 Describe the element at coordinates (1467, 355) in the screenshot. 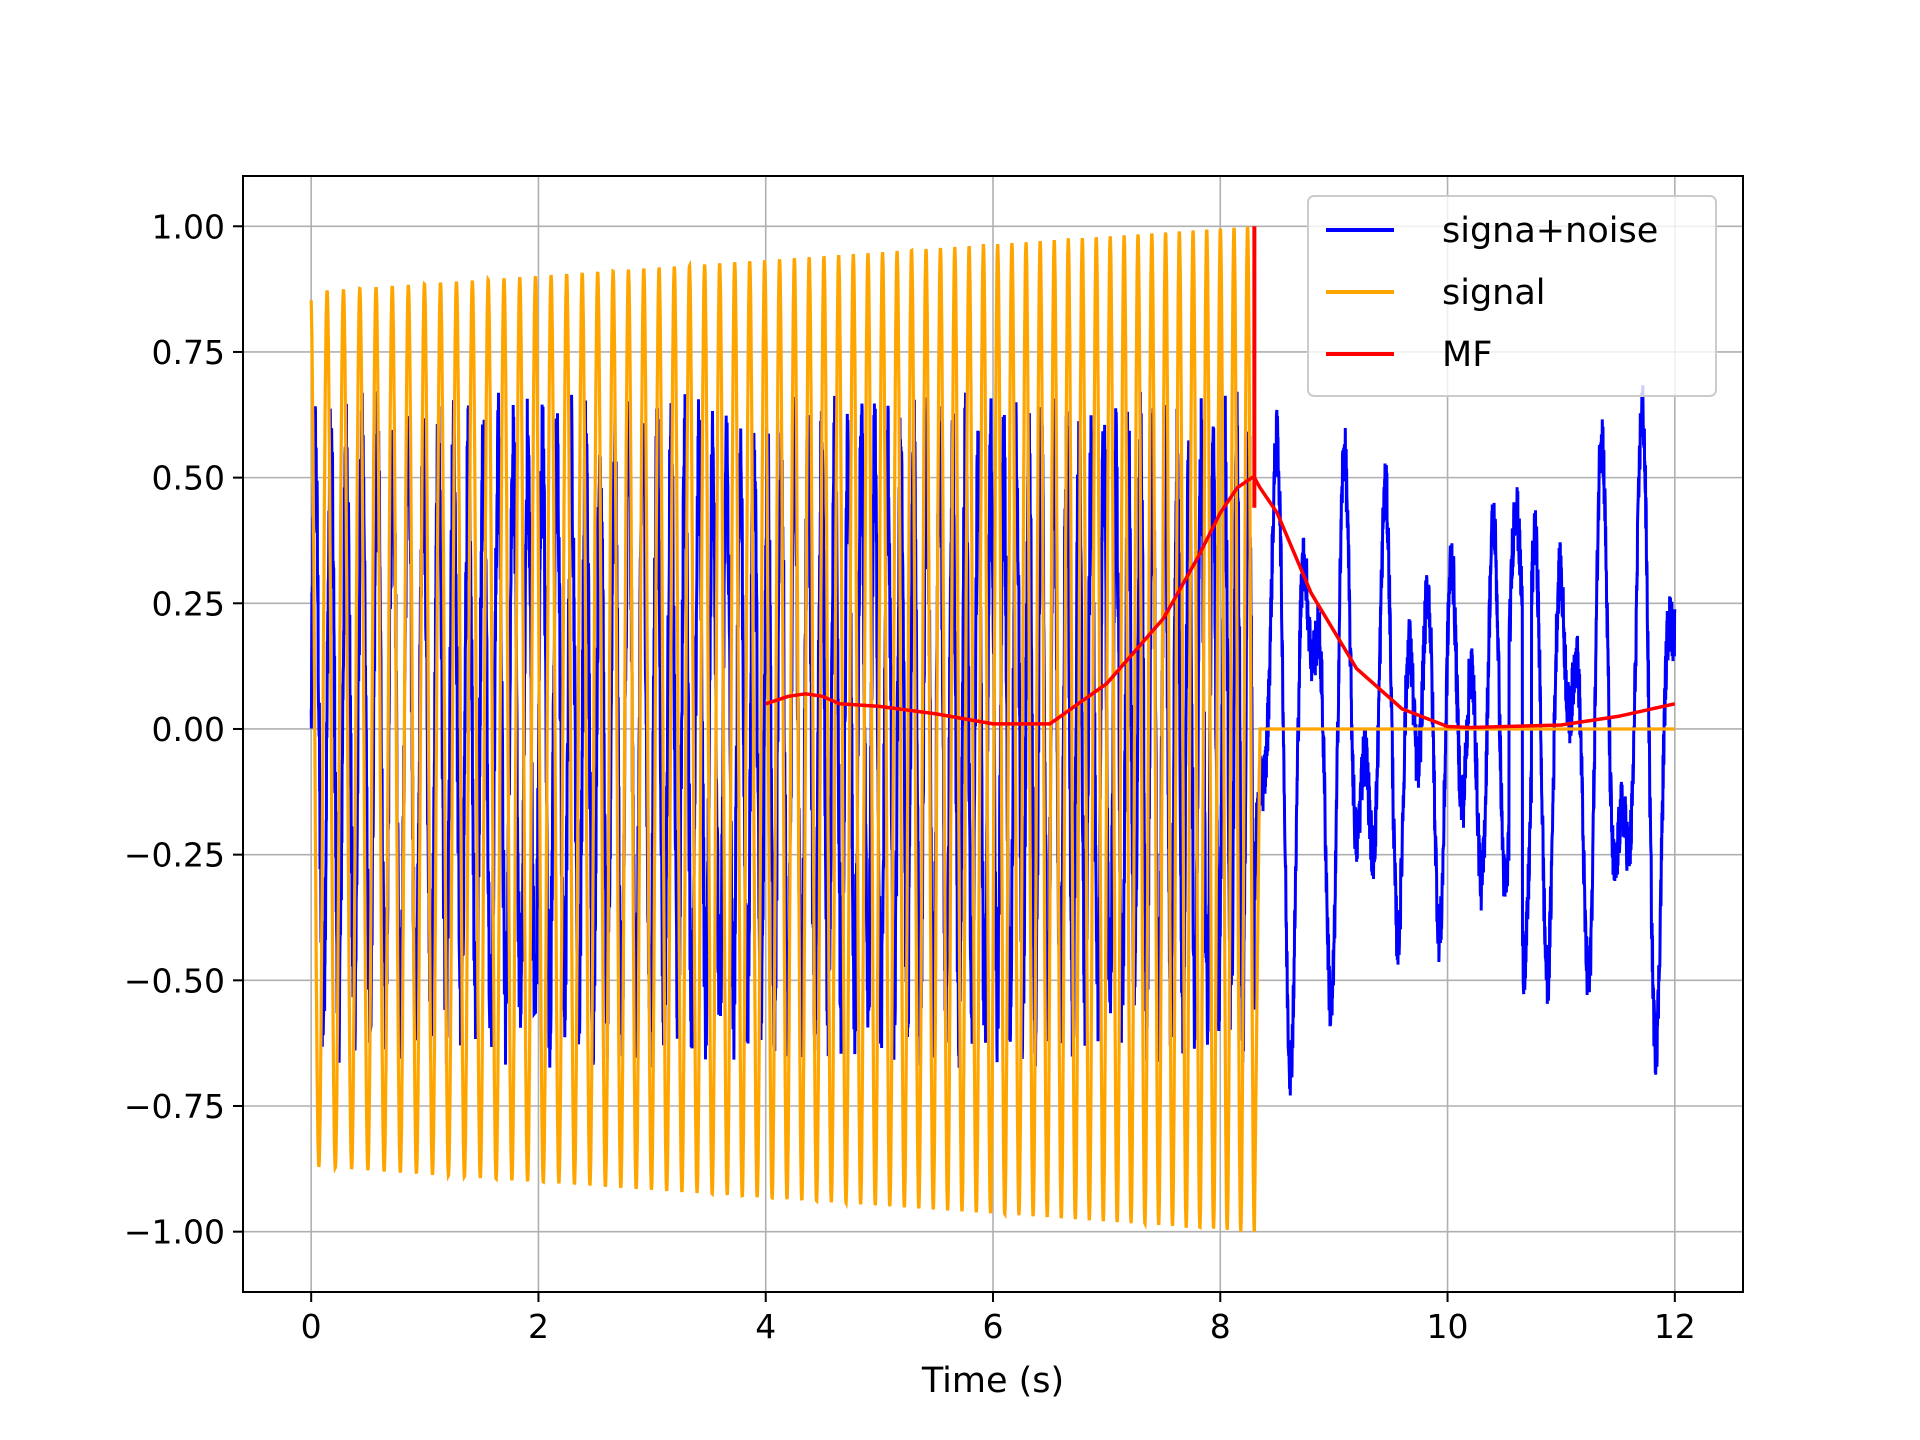

I see `legend-label: MF` at that location.